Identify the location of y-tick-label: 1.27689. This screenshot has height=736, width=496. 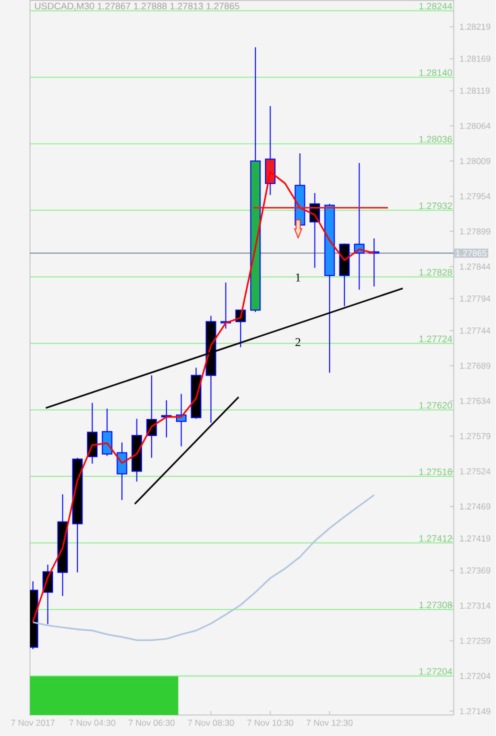
(475, 365).